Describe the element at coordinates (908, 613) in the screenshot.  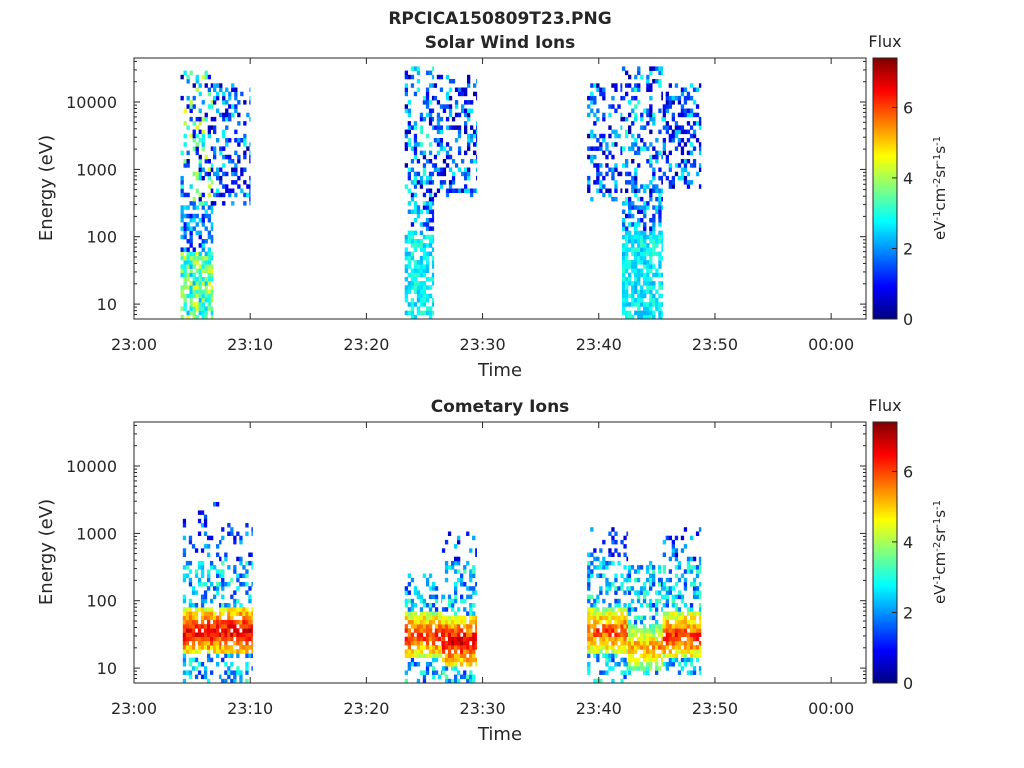
I see `colorbar-tick-label: 2` at that location.